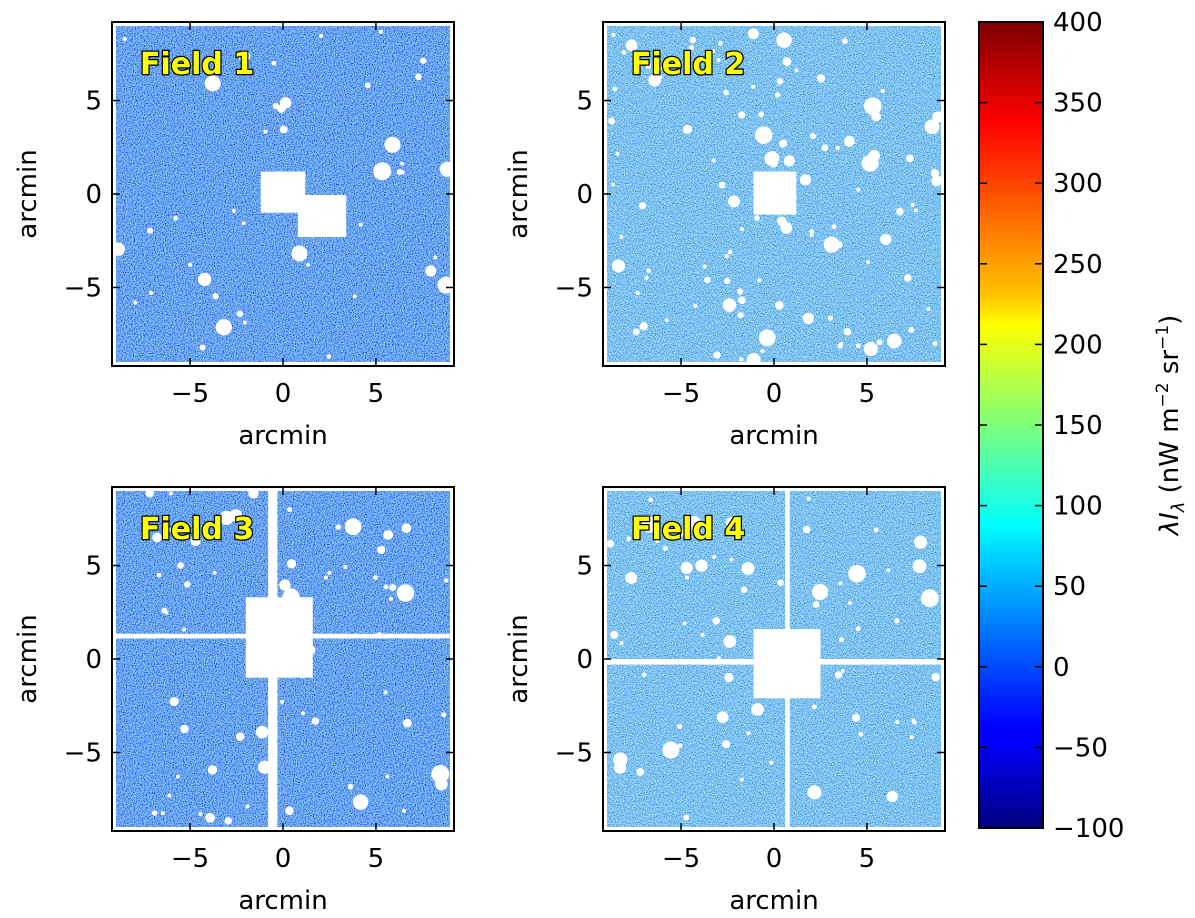 The height and width of the screenshot is (918, 1195). What do you see at coordinates (1080, 748) in the screenshot?
I see `colorbar-tick-label: −50` at bounding box center [1080, 748].